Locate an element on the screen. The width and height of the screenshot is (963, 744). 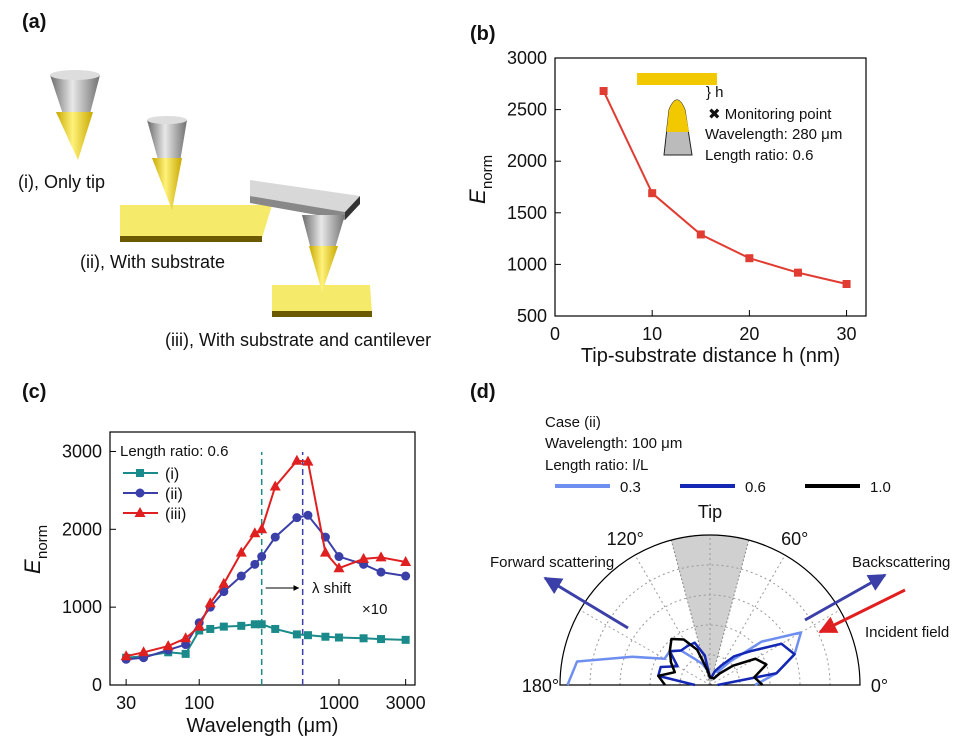
theta-grid is located at coordinates (672, 620).